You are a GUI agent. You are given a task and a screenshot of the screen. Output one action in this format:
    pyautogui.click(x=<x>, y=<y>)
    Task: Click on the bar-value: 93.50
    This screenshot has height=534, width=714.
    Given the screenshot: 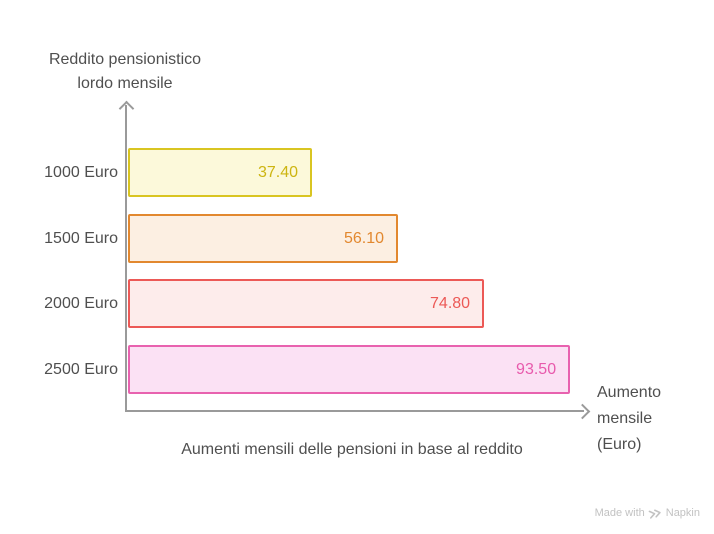 What is the action you would take?
    pyautogui.click(x=536, y=369)
    